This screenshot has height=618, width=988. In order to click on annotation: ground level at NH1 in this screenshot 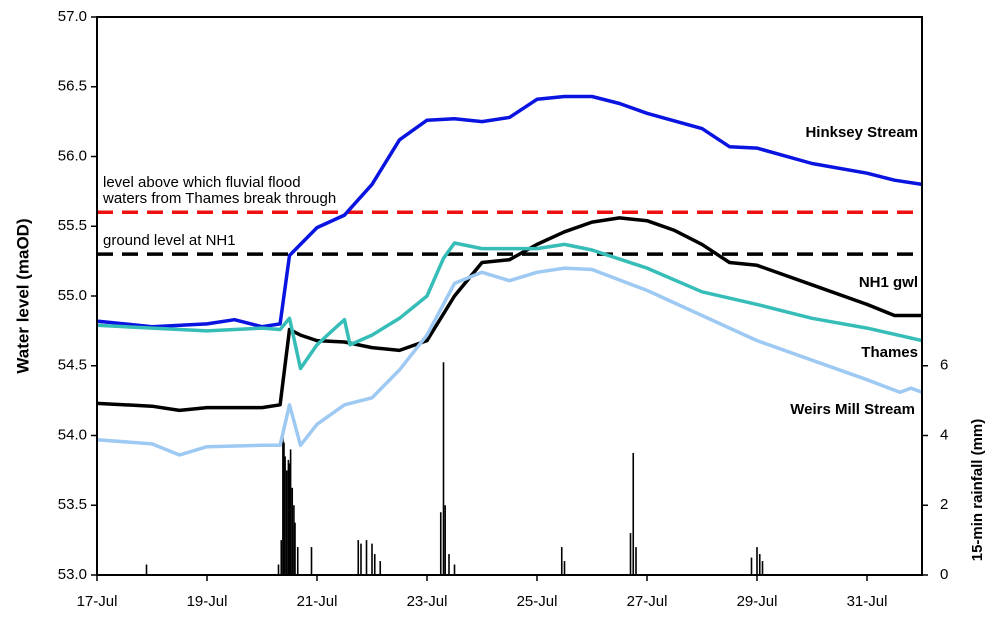, I will do `click(169, 240)`.